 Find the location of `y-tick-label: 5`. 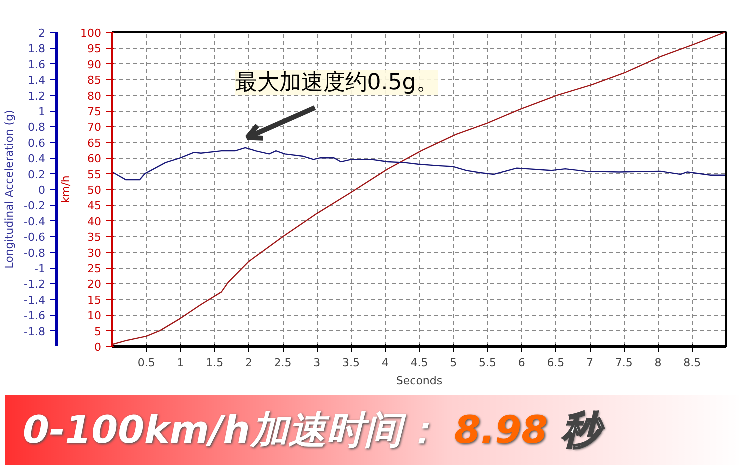

y-tick-label: 5 is located at coordinates (98, 331).